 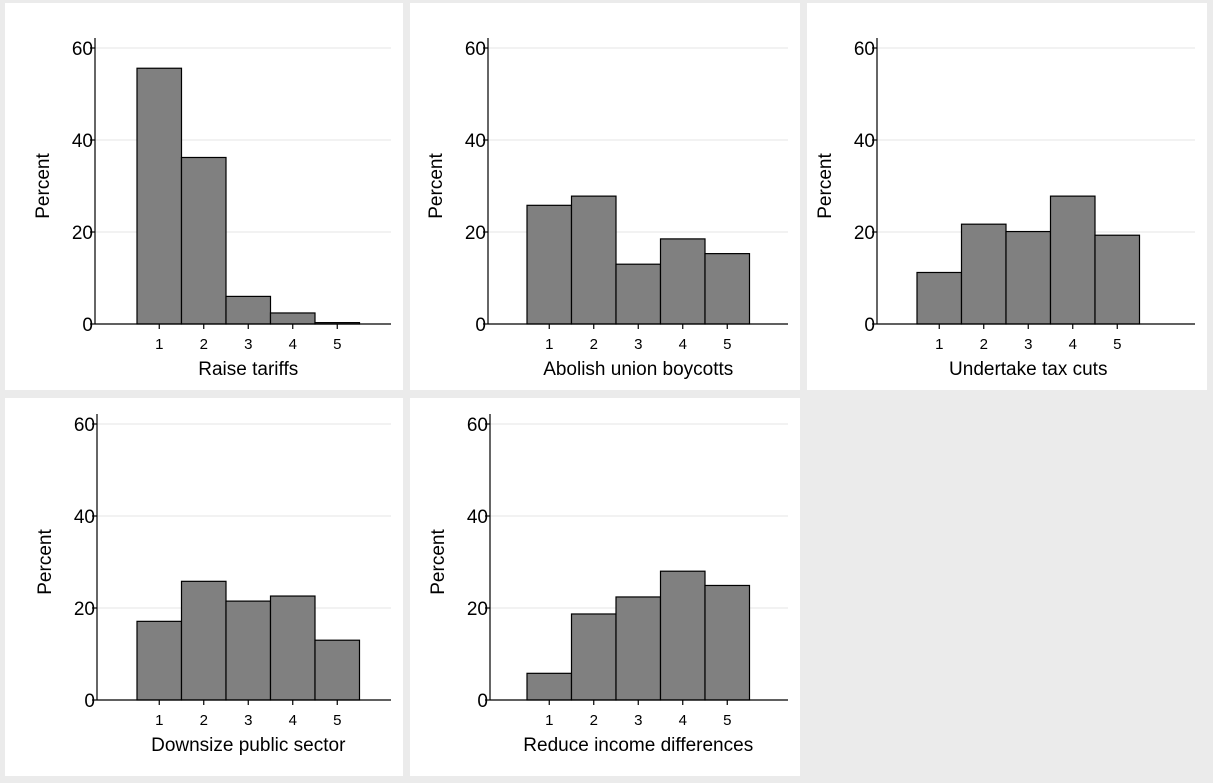 What do you see at coordinates (638, 369) in the screenshot?
I see `x-axis-label: Abolish union boycotts` at bounding box center [638, 369].